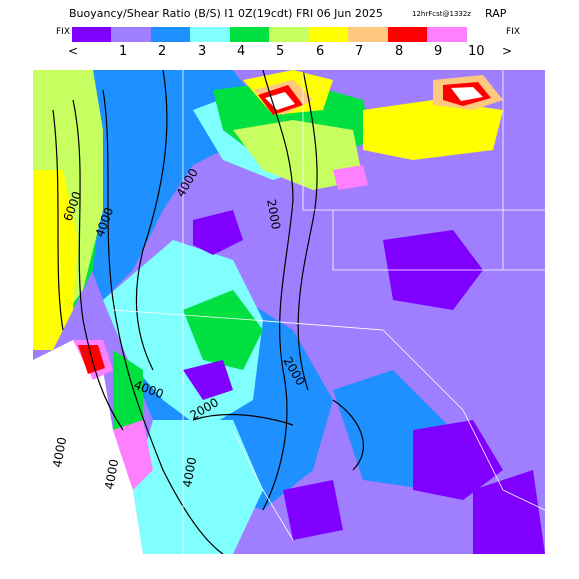  What do you see at coordinates (280, 101) in the screenshot?
I see `field-white-north` at bounding box center [280, 101].